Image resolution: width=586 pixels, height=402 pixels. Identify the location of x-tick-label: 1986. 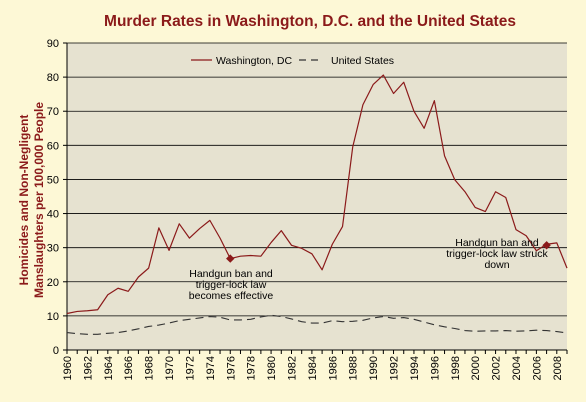
(333, 368).